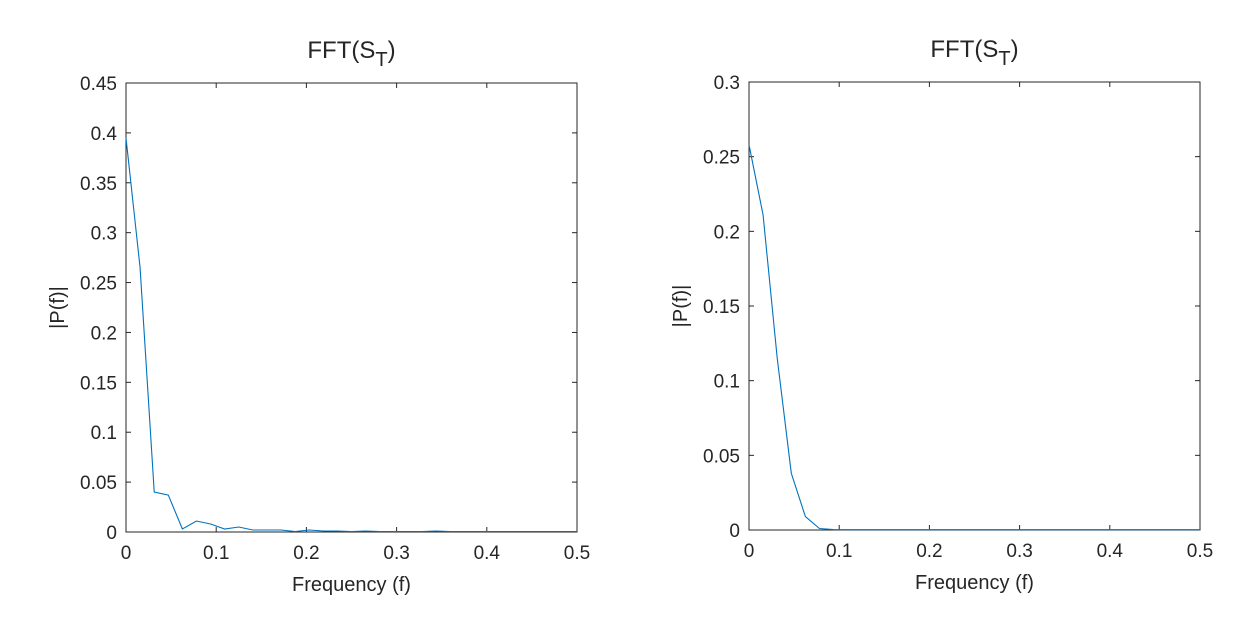 Image resolution: width=1251 pixels, height=622 pixels. I want to click on y-tick-label: 0.4, so click(104, 134).